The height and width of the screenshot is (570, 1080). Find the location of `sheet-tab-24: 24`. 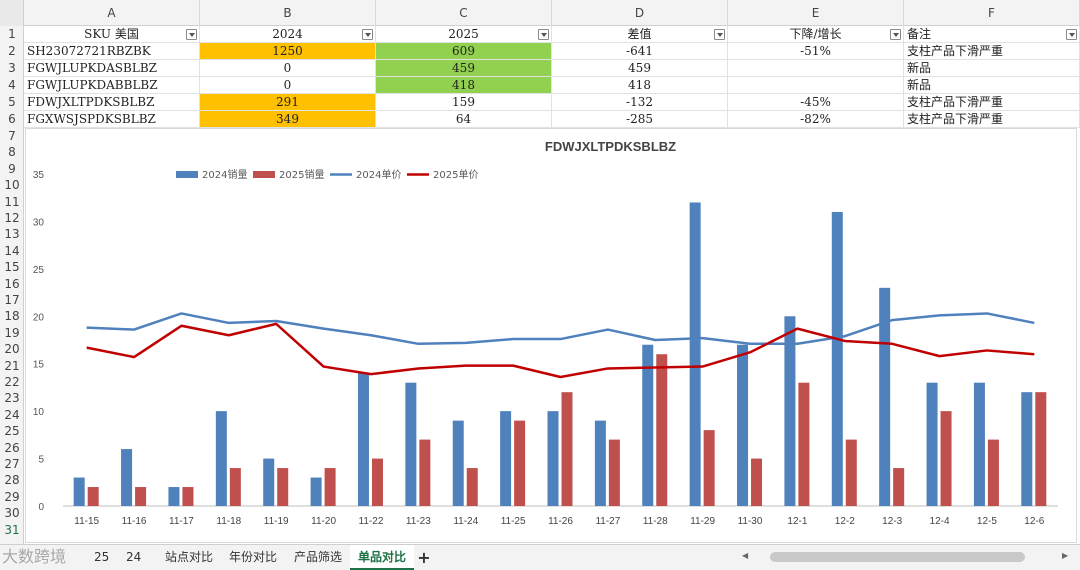

sheet-tab-24: 24 is located at coordinates (134, 557).